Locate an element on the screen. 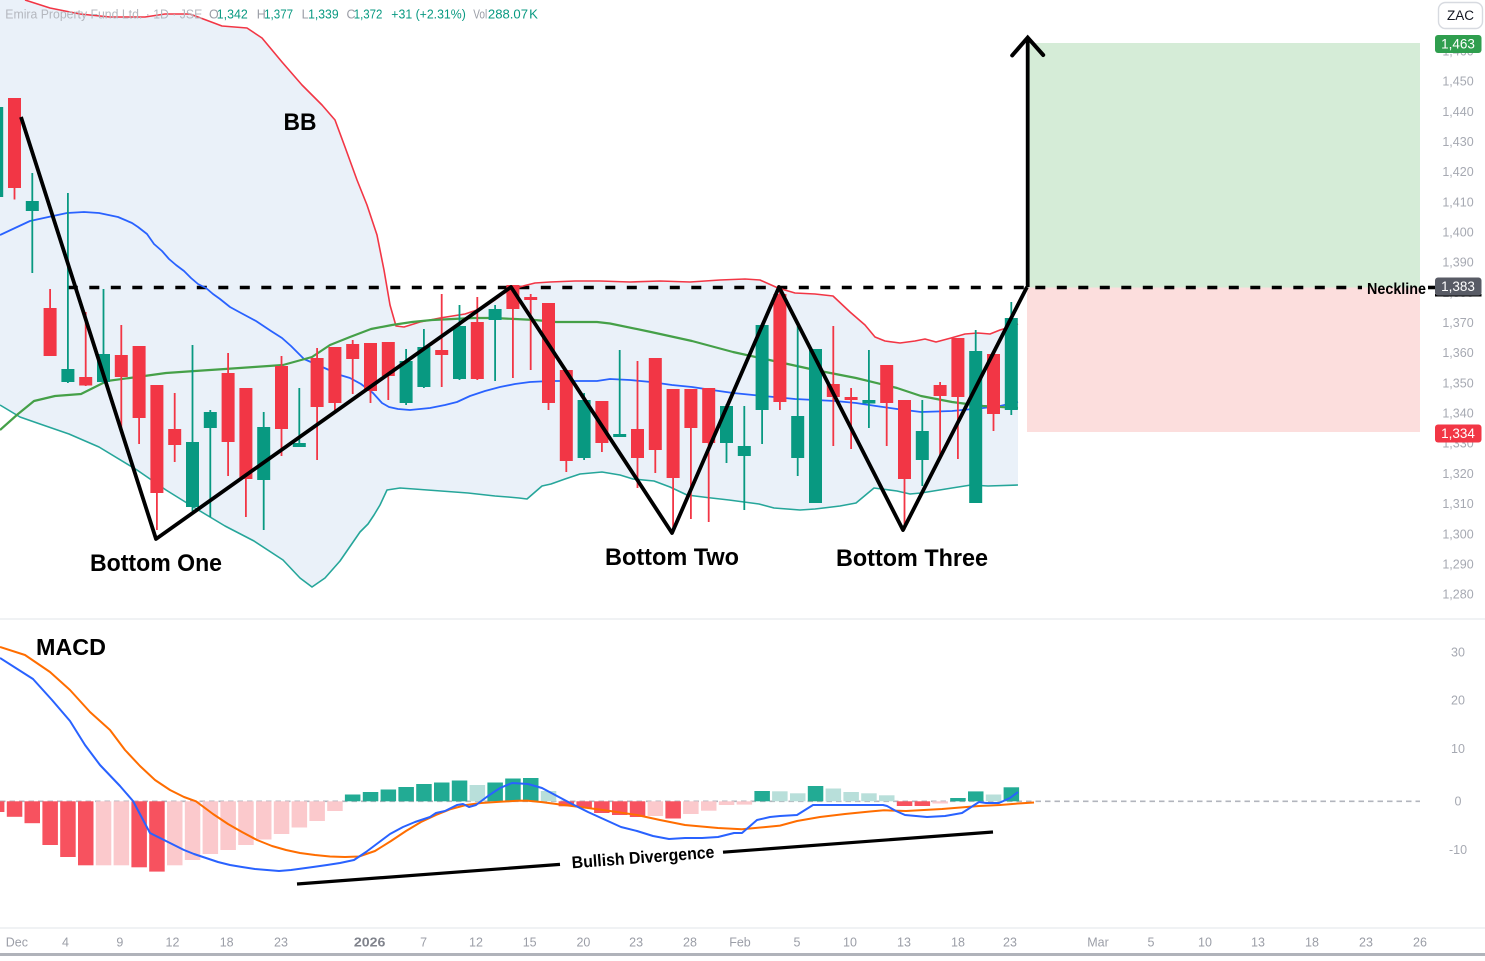  svg-text: 1,342 is located at coordinates (232, 15).